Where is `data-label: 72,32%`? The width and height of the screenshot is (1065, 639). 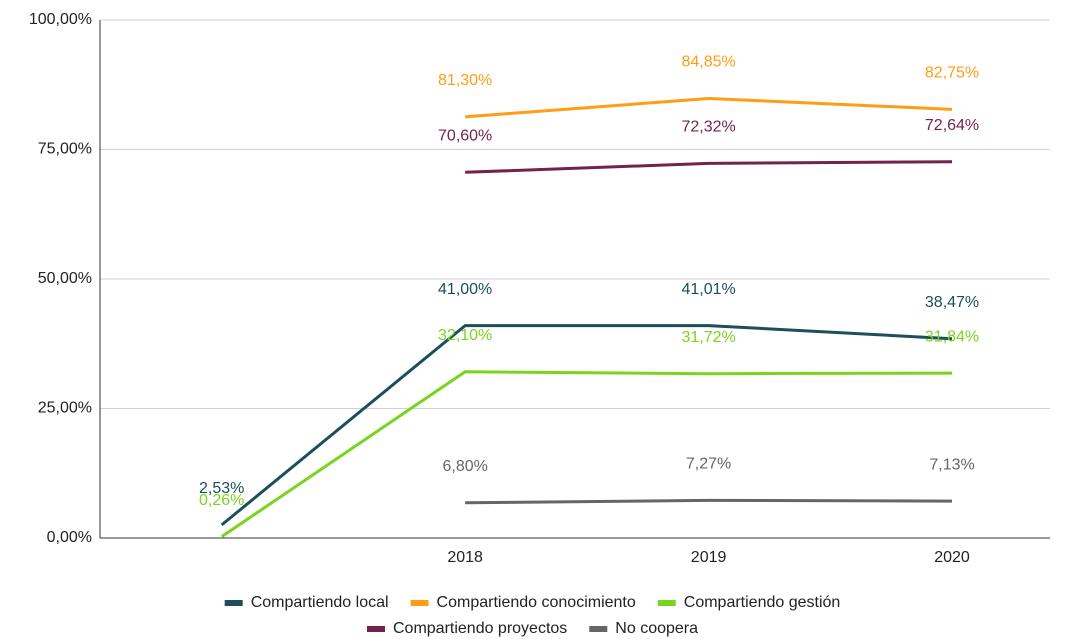 data-label: 72,32% is located at coordinates (708, 127).